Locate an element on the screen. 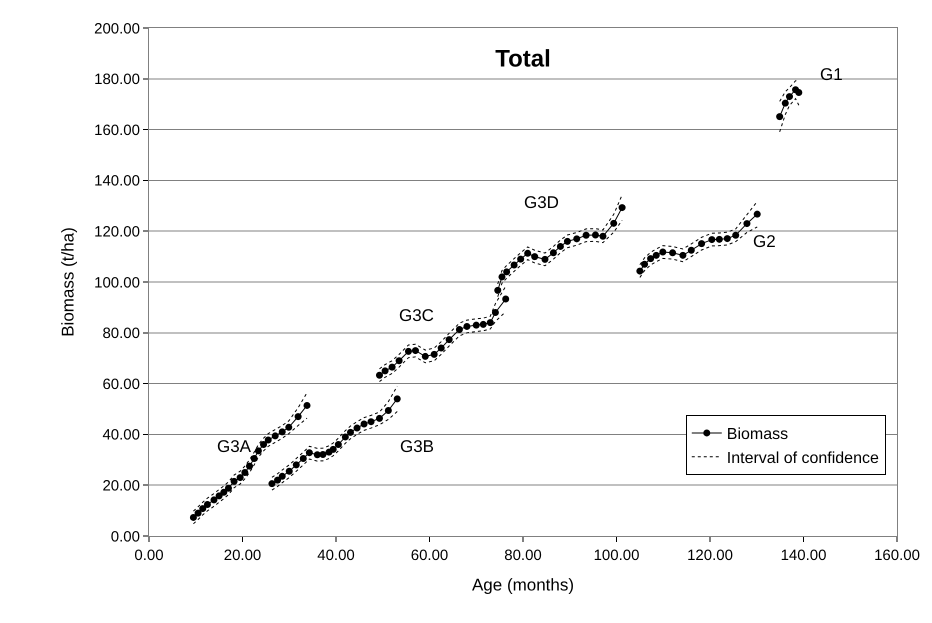  legend-label: Interval of confidence is located at coordinates (802, 458).